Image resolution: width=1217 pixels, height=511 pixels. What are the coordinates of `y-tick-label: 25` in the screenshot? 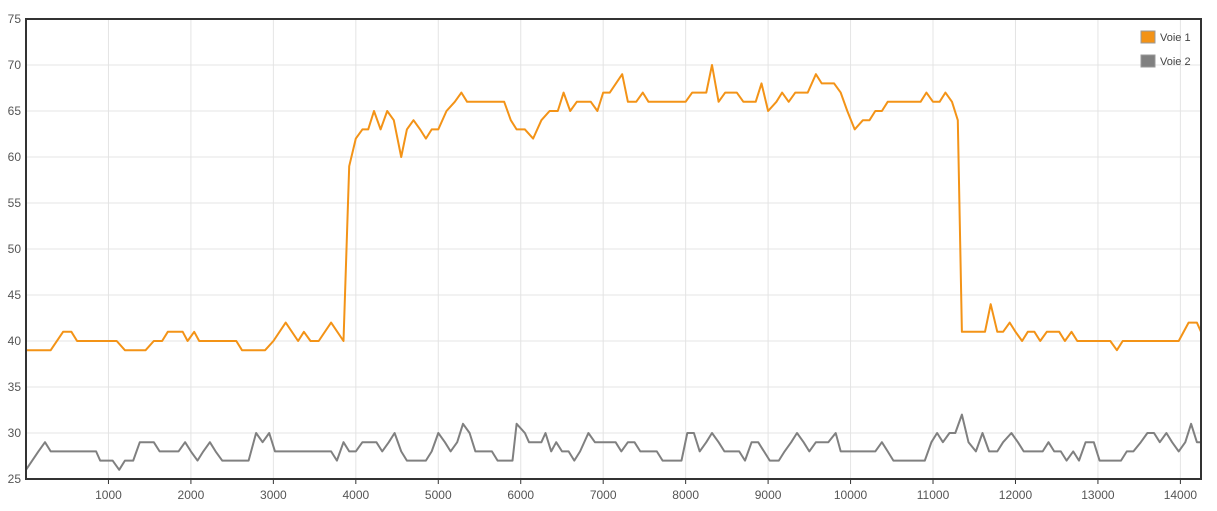 It's located at (15, 479).